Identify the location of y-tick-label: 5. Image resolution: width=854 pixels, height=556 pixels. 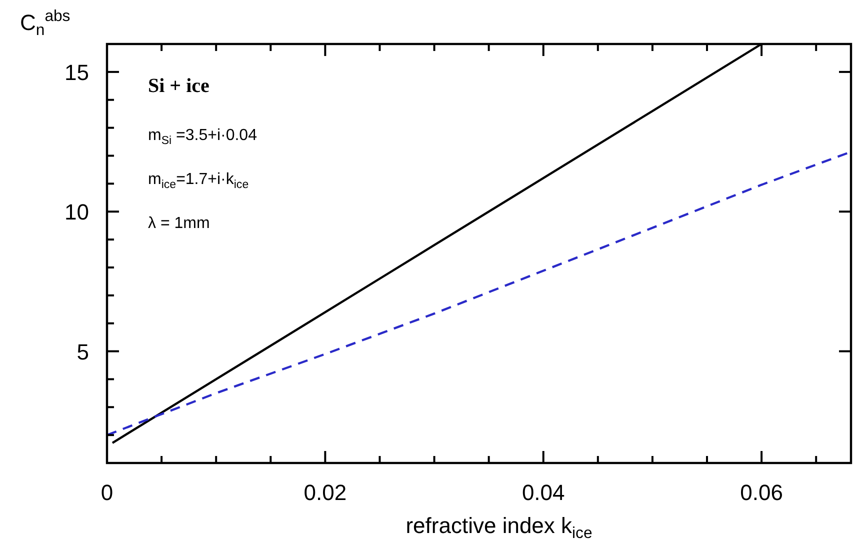
(82, 351).